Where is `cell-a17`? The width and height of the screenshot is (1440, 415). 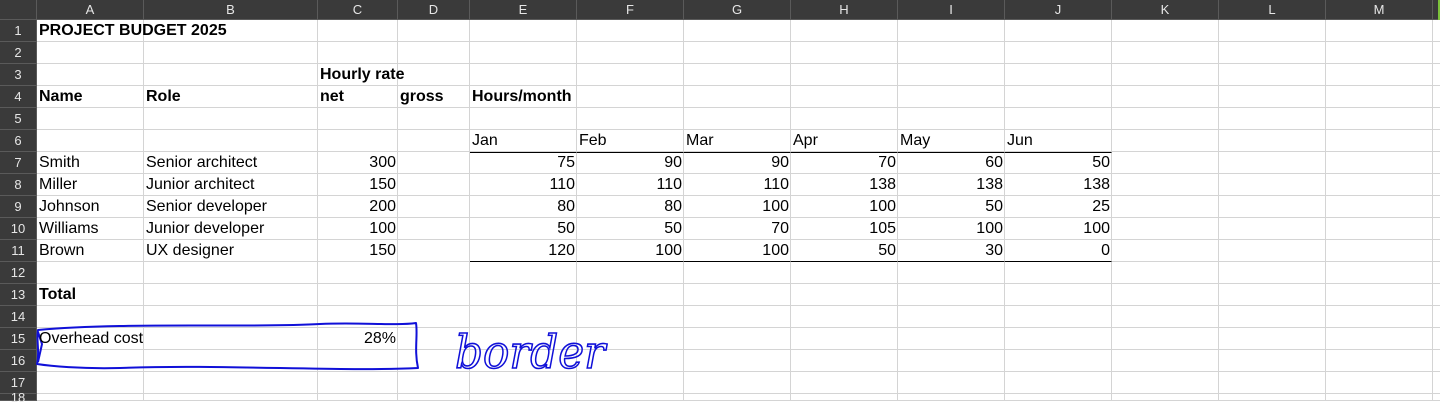
cell-a17 is located at coordinates (90, 383).